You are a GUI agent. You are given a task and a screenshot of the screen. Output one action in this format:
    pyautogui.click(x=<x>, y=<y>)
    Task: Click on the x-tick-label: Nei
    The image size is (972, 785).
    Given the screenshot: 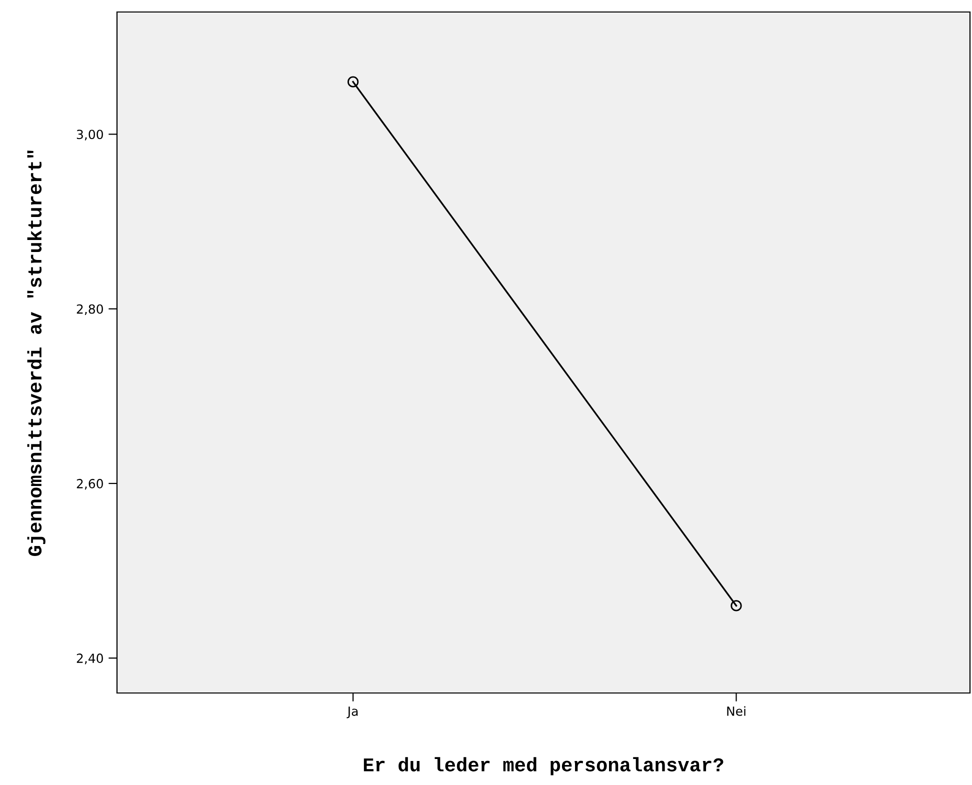 What is the action you would take?
    pyautogui.click(x=736, y=711)
    